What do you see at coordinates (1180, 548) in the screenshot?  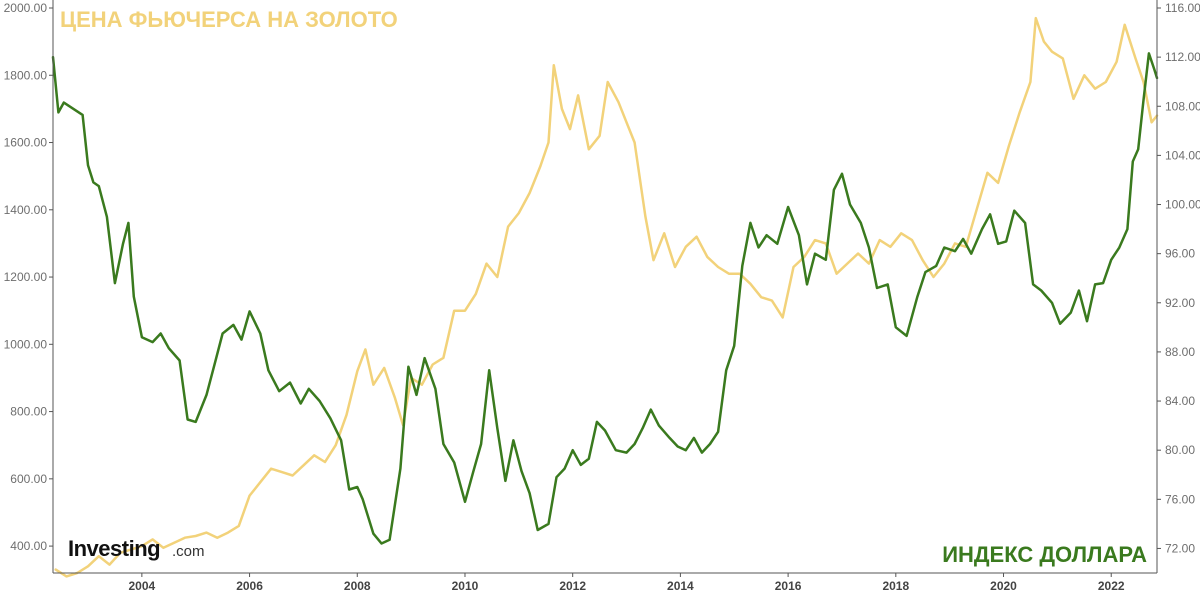 I see `right-tick-label: 72.00` at bounding box center [1180, 548].